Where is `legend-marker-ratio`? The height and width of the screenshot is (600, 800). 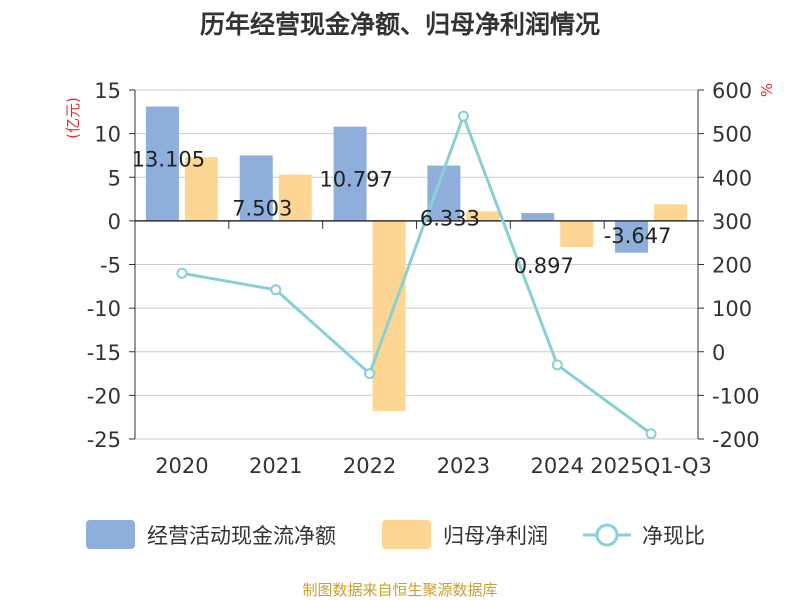
legend-marker-ratio is located at coordinates (607, 535).